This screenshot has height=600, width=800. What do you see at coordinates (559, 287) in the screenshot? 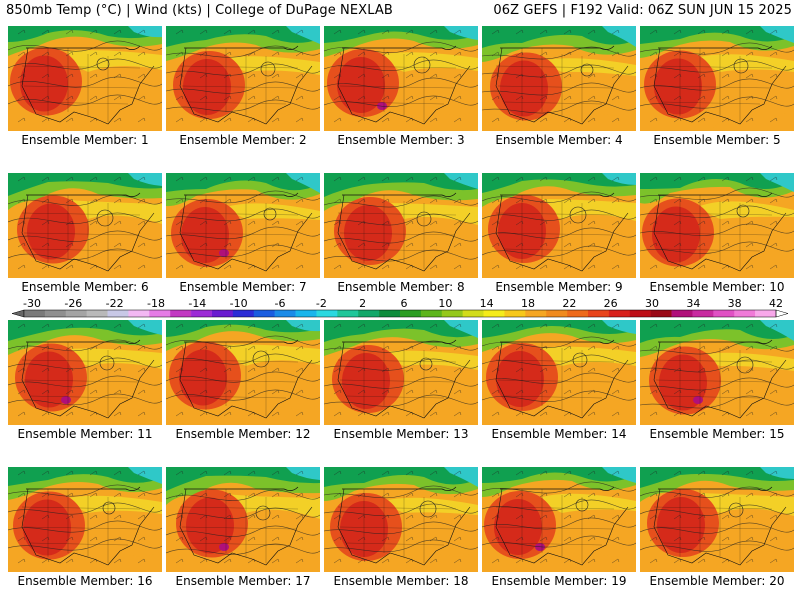
I see `ensemble-member-label: Ensemble Member: 9` at bounding box center [559, 287].